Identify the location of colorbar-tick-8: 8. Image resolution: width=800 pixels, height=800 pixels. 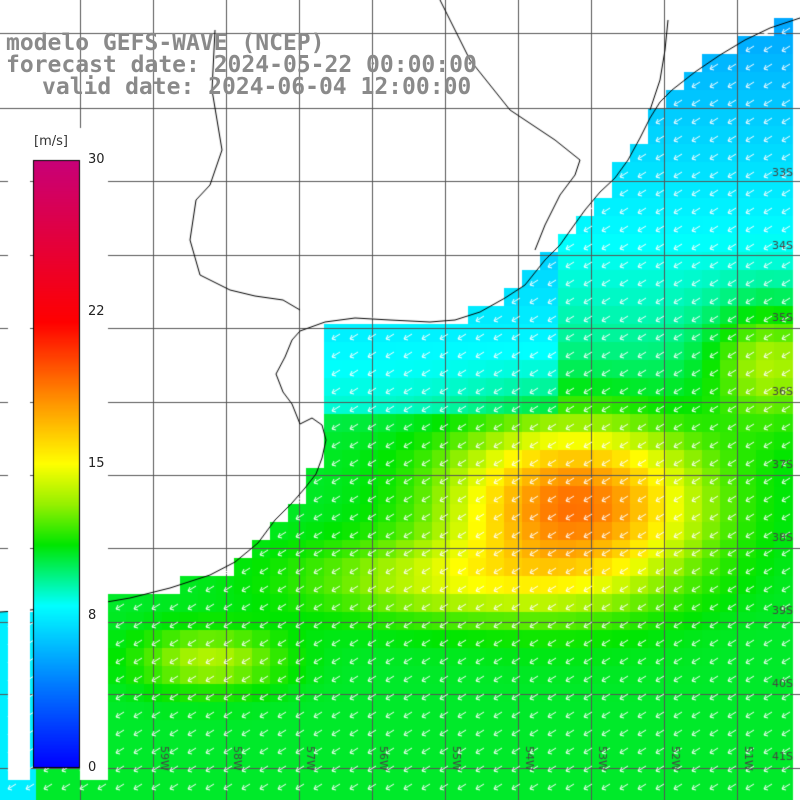
(92, 615).